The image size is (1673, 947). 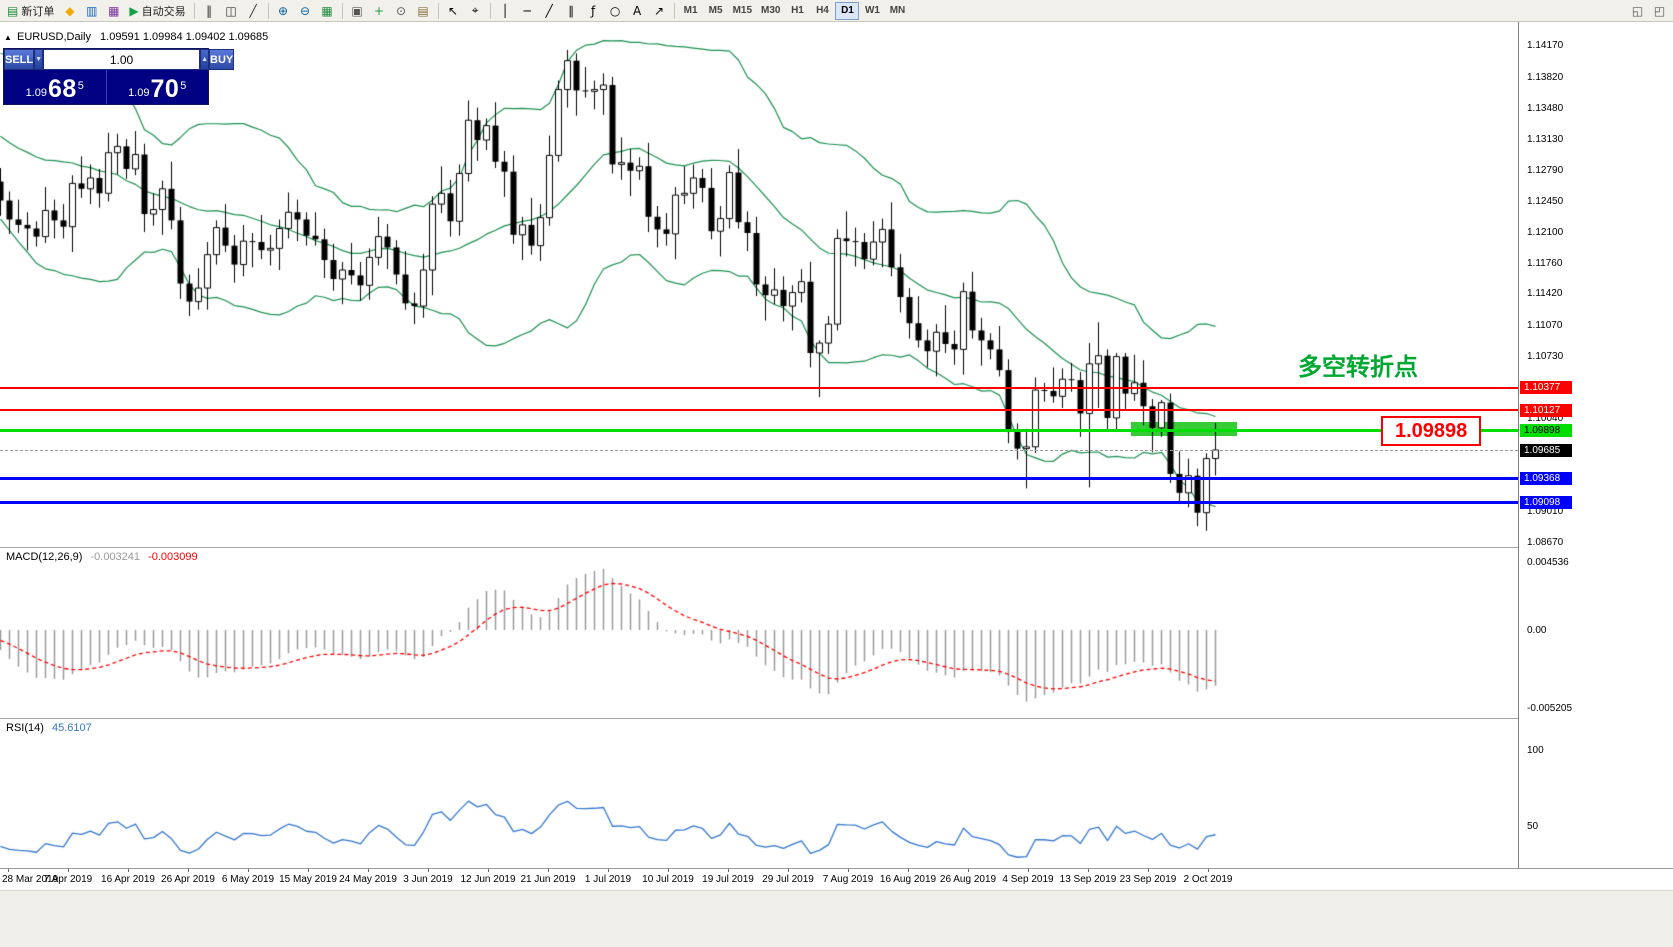 What do you see at coordinates (759, 431) in the screenshot?
I see `horizontal-line-1.09898` at bounding box center [759, 431].